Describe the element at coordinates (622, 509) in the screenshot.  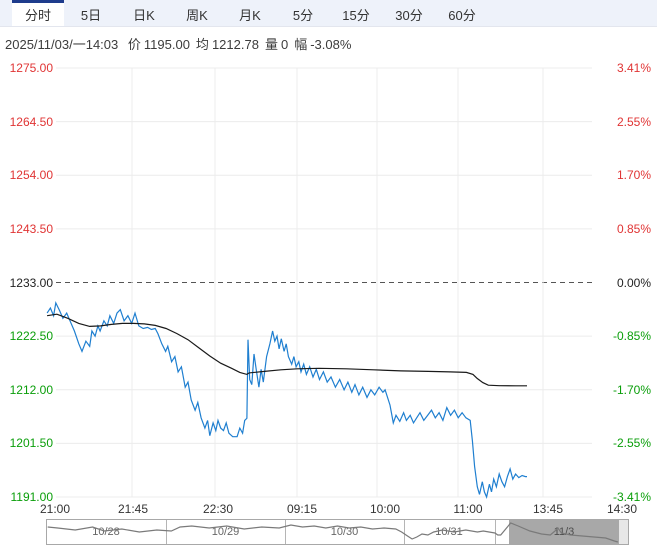
I see `x-axis-time-label: 14:30` at that location.